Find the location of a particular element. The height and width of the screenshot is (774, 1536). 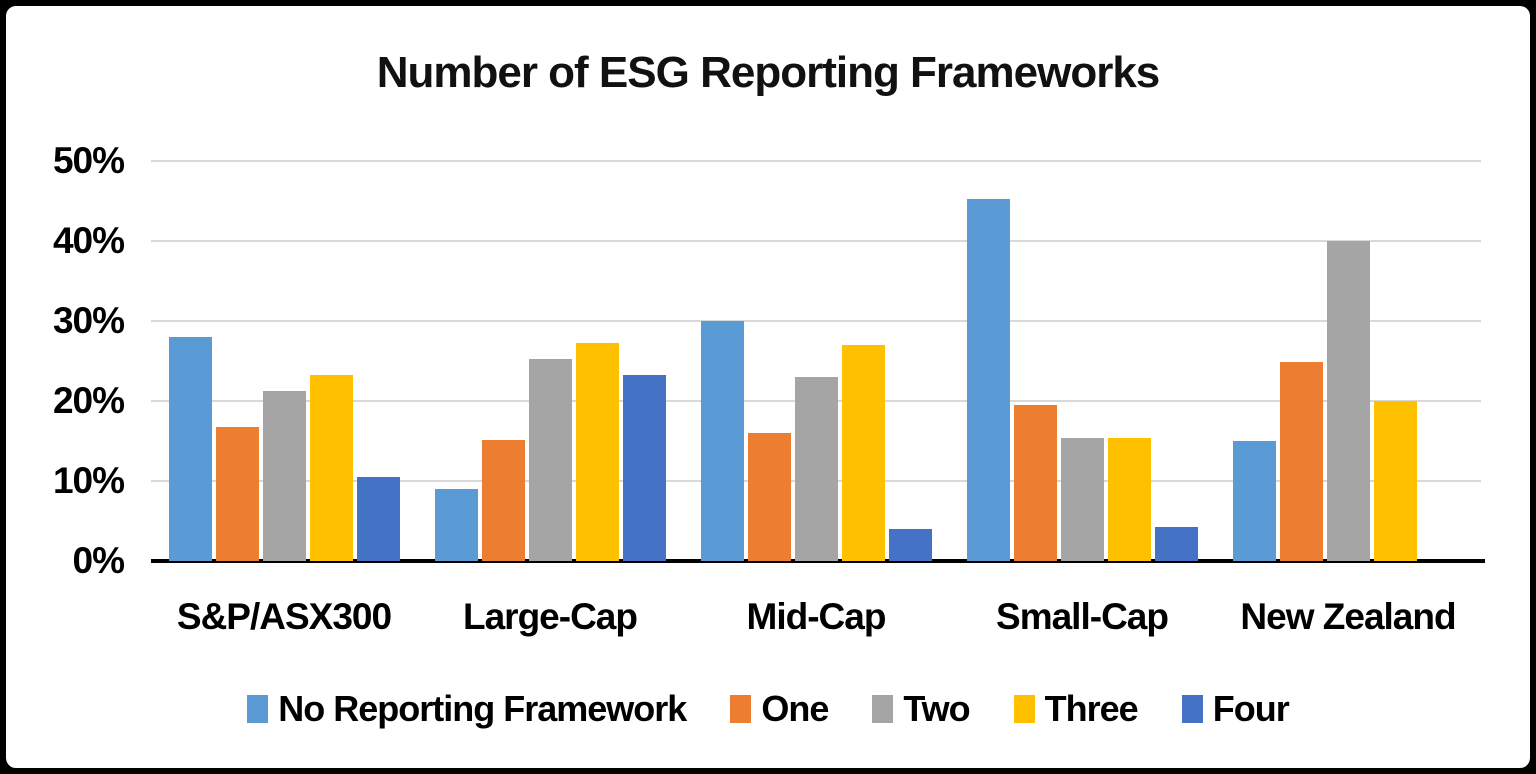

legend-label: One is located at coordinates (795, 708).